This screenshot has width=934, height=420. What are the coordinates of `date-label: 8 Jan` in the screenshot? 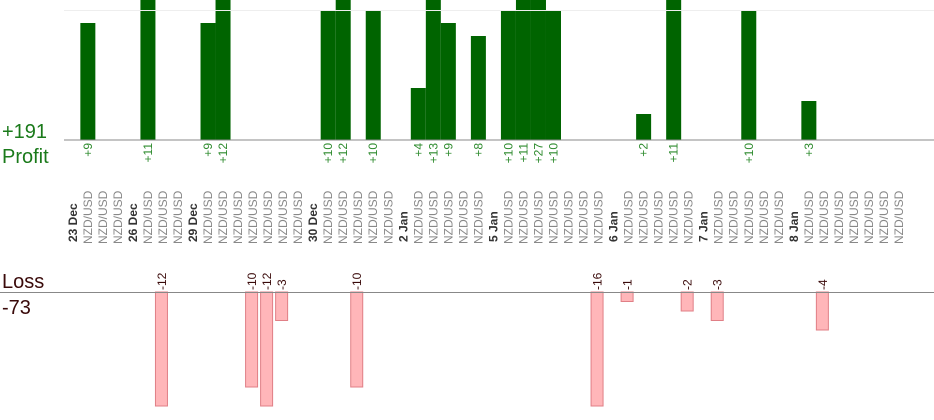 It's located at (794, 226).